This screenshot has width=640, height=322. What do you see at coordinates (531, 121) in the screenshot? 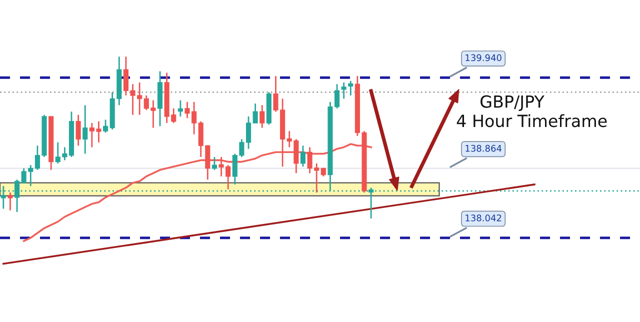
I see `annotation: 4 Hour Timeframe` at bounding box center [531, 121].